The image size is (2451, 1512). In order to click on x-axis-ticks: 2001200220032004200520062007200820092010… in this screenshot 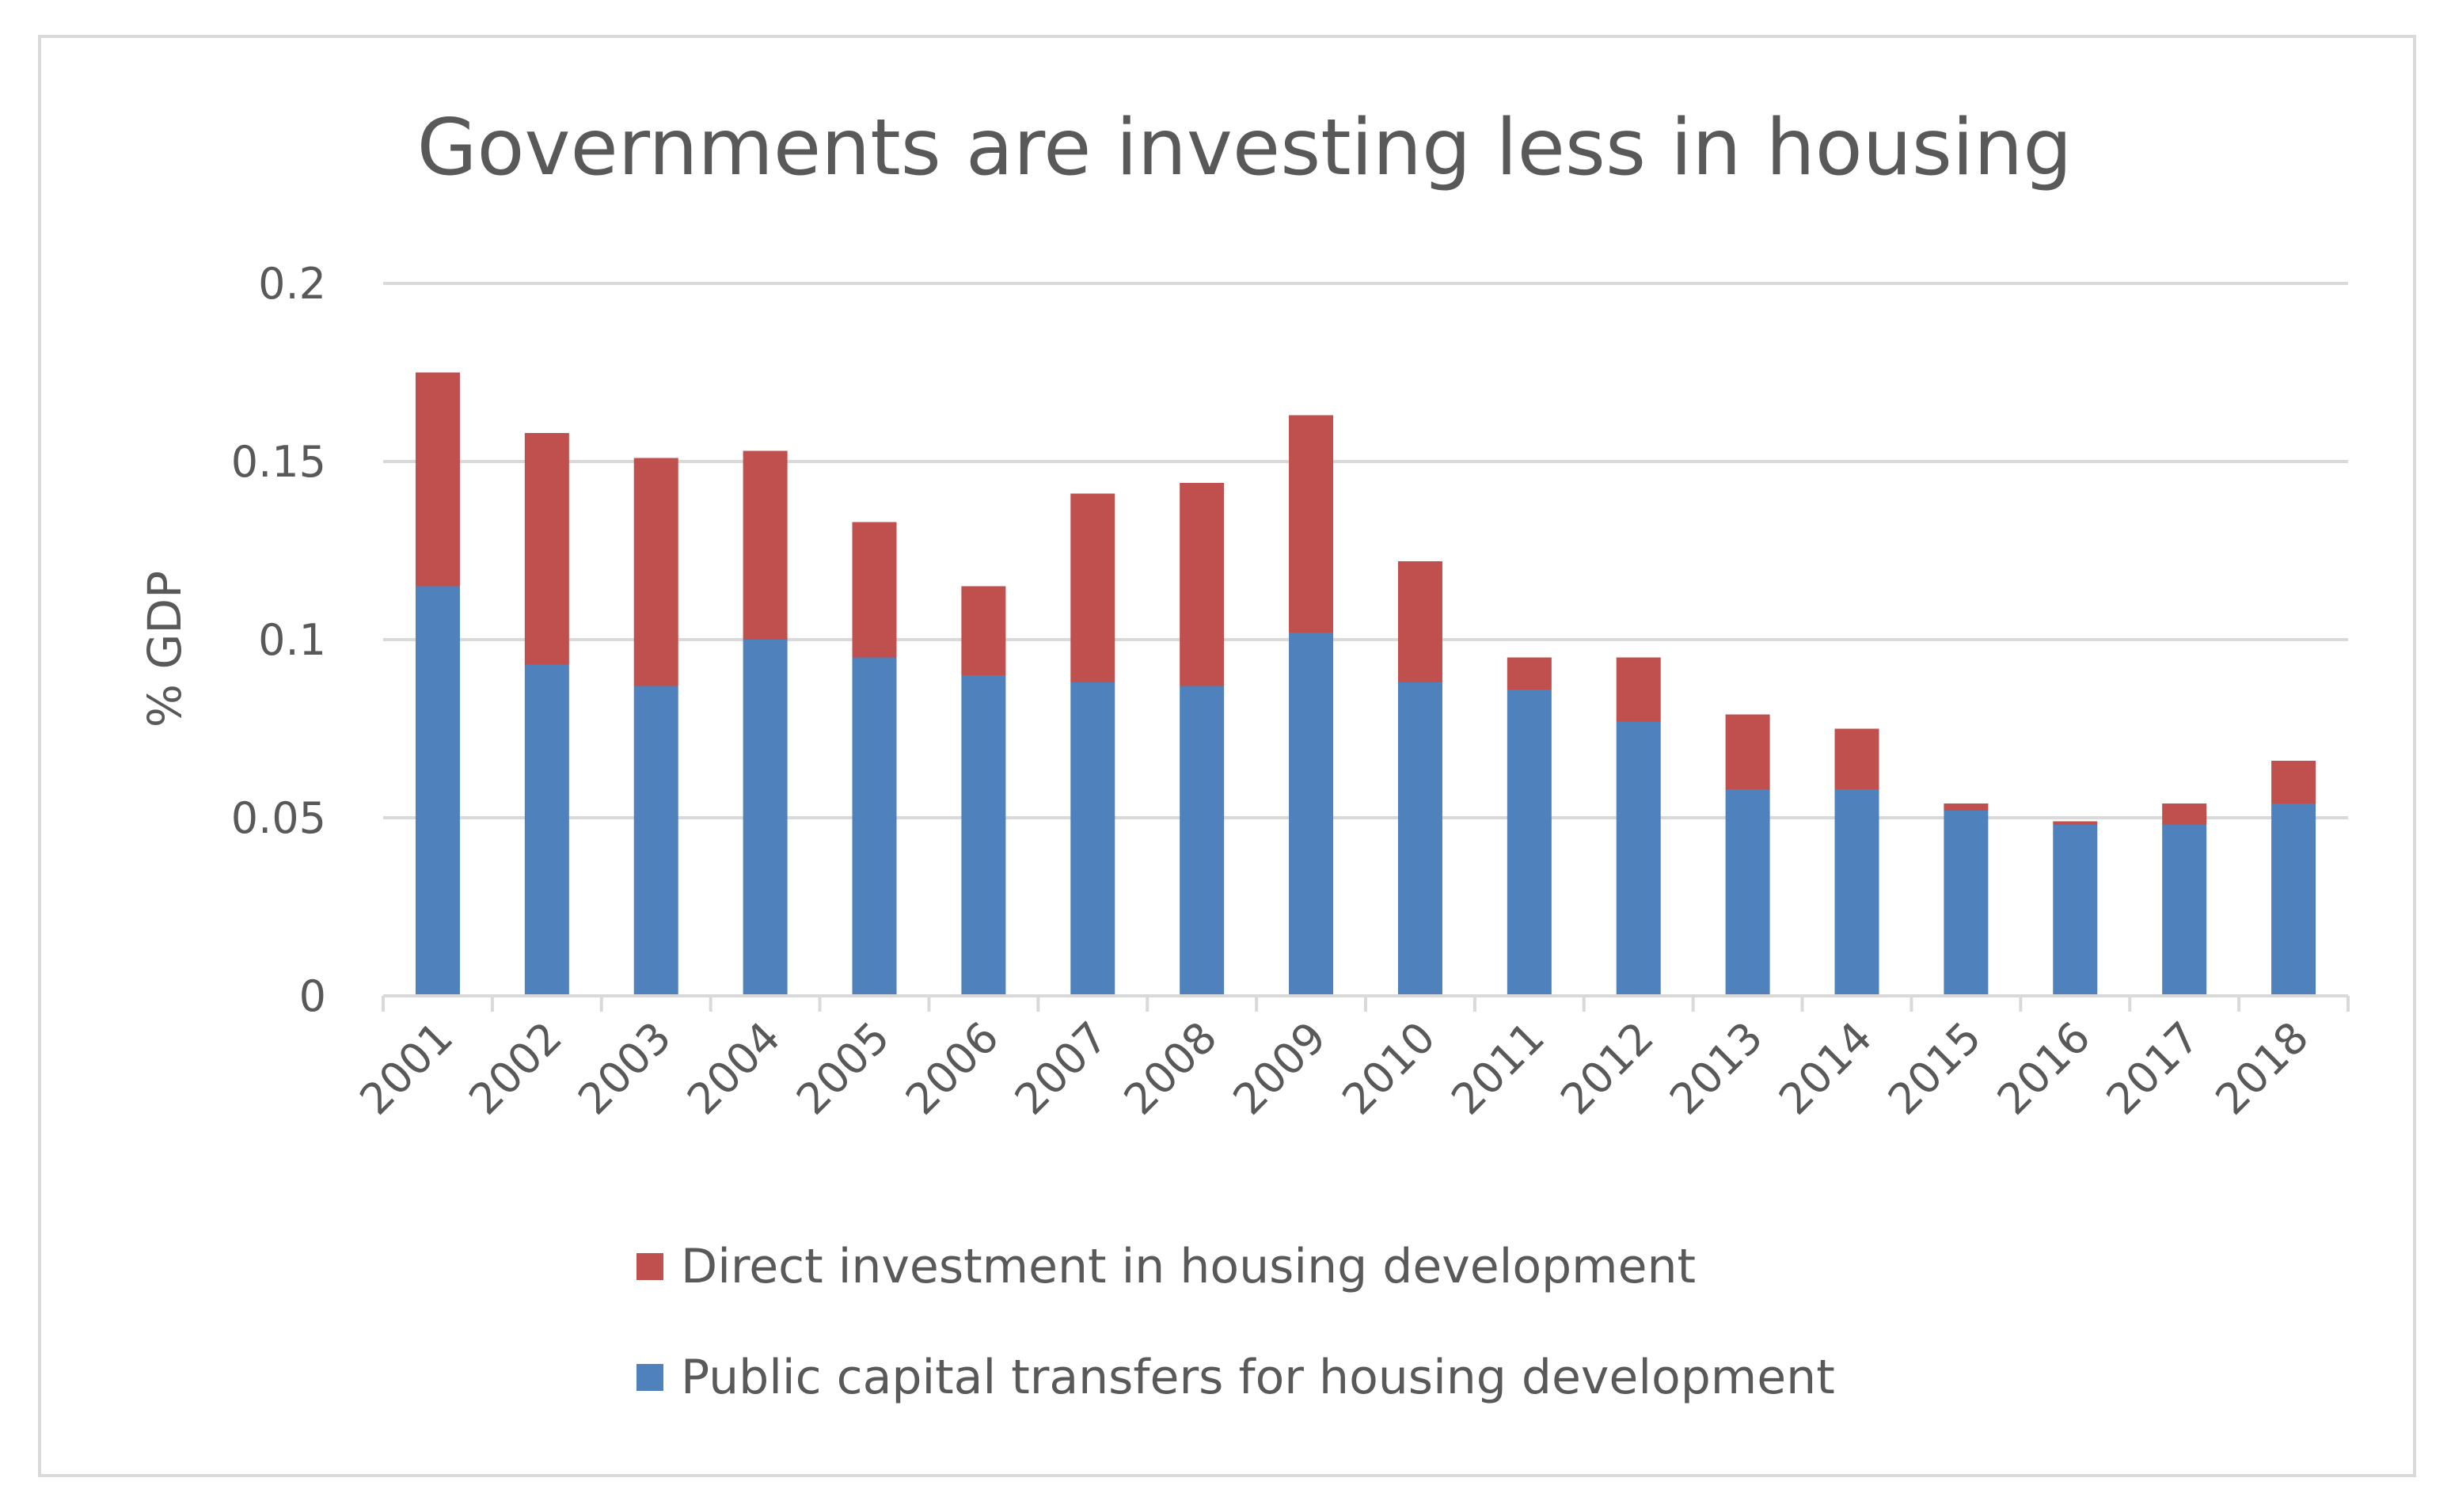, I will do `click(1334, 1068)`.